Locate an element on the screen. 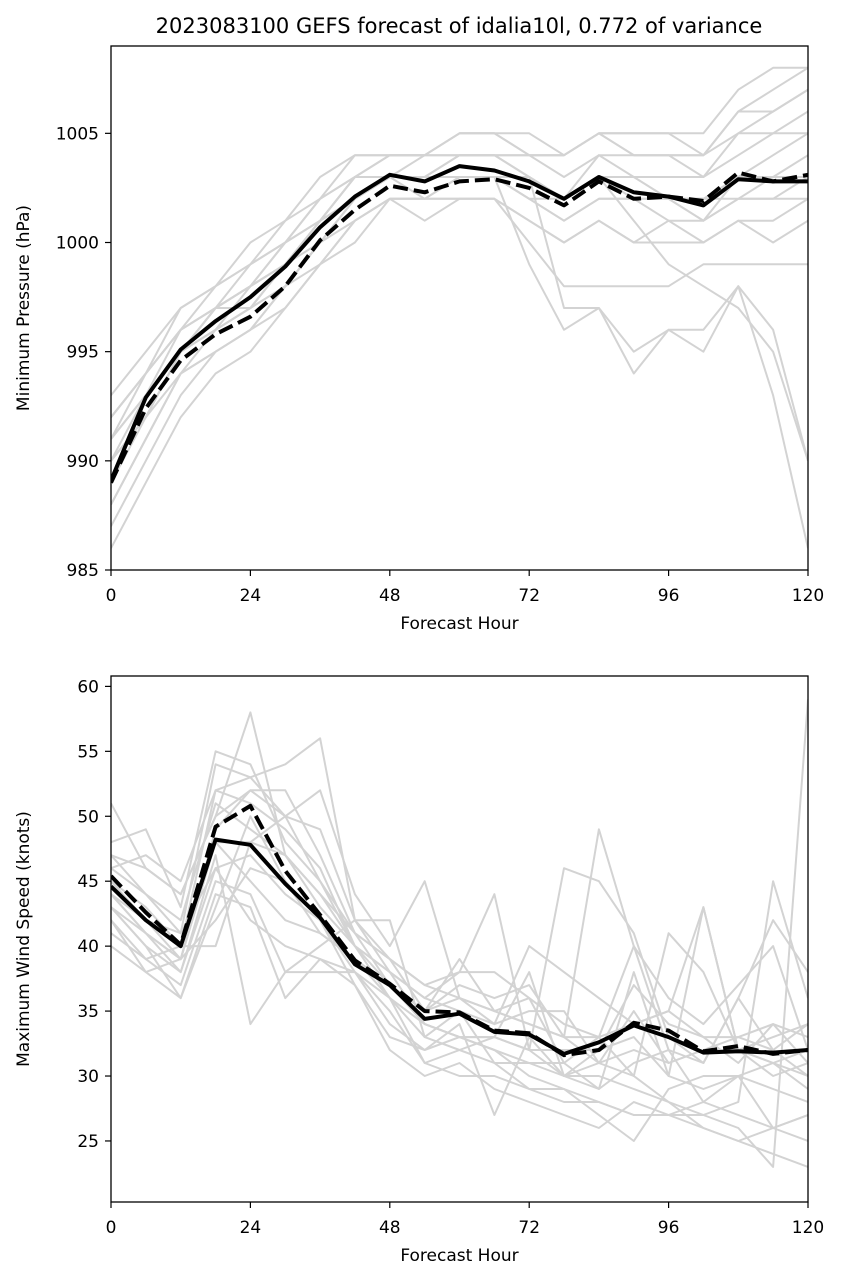 Image resolution: width=843 pixels, height=1279 pixels. wind-y-tick-label: 50 is located at coordinates (88, 817).